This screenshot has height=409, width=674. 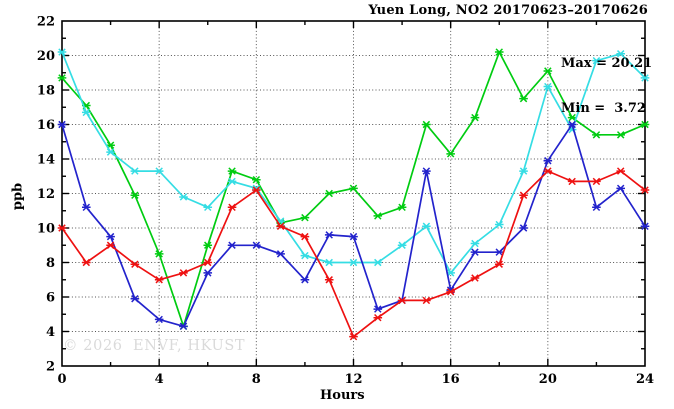 I want to click on min-value-label: Min = 3.72, so click(x=603, y=108).